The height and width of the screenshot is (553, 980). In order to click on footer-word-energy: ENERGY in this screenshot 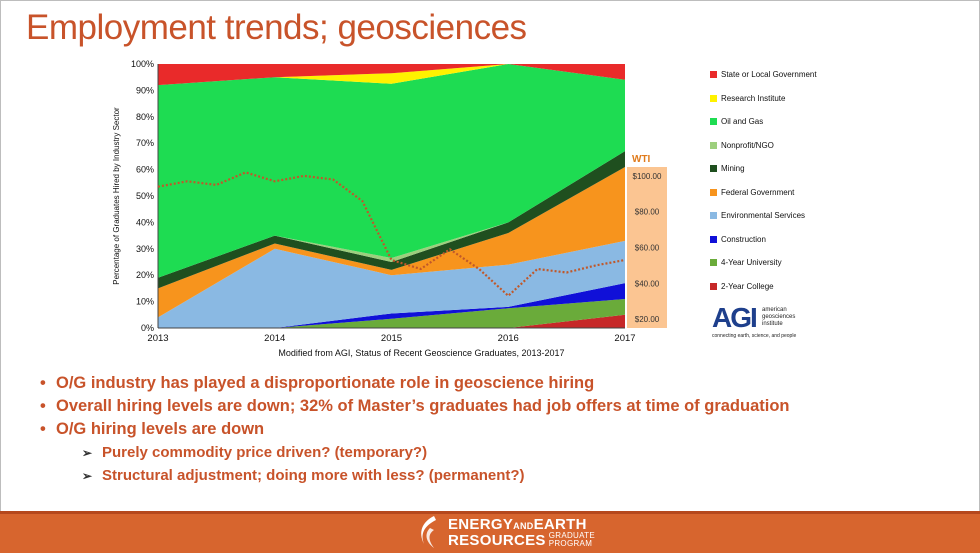, I will do `click(481, 524)`.